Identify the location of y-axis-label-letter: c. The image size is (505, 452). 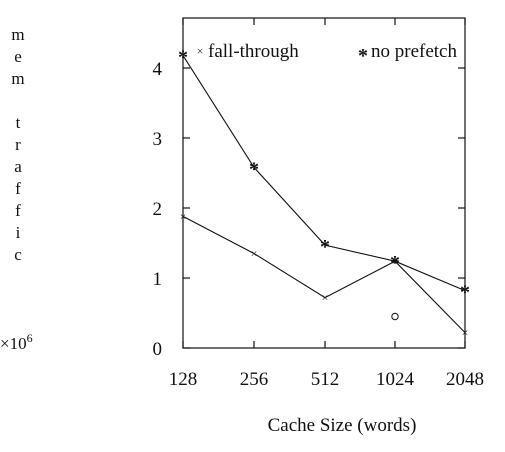
(18, 254).